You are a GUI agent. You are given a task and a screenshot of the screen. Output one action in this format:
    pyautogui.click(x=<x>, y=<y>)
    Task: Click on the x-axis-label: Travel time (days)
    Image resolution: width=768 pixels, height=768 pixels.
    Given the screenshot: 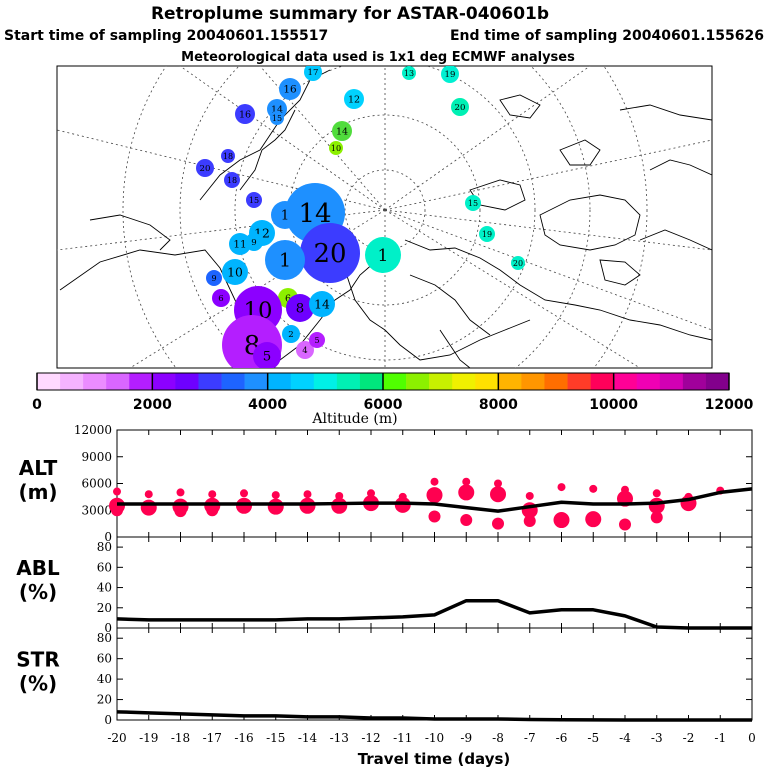 What is the action you would take?
    pyautogui.click(x=434, y=759)
    